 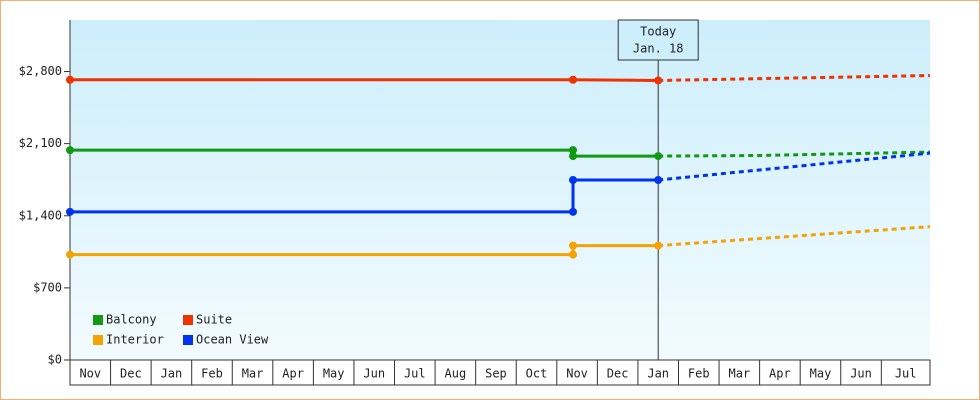 What do you see at coordinates (135, 340) in the screenshot?
I see `legend-label: Interior` at bounding box center [135, 340].